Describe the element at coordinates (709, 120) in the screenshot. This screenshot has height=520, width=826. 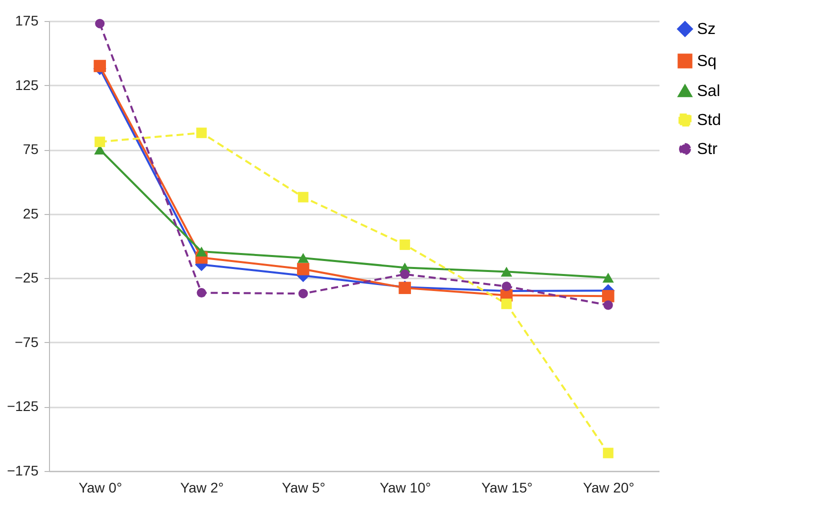
I see `legend-label: Std` at that location.